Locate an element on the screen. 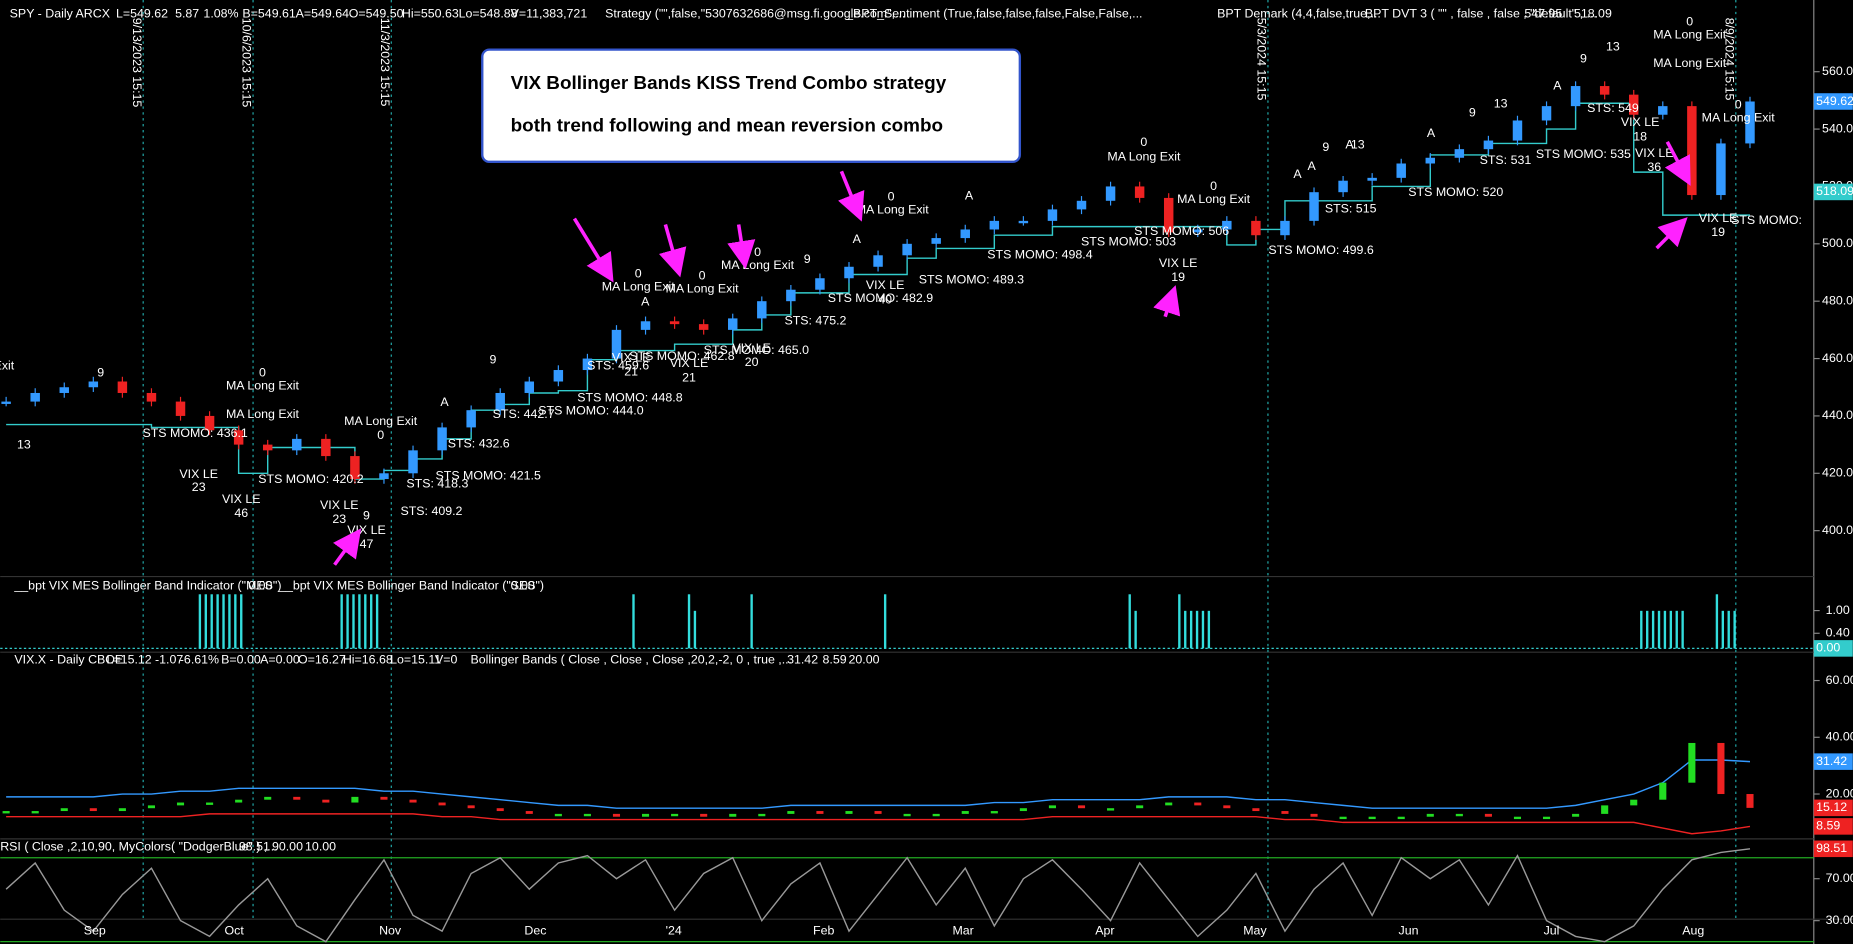  annotation: STS MOMO: 506 is located at coordinates (1181, 231).